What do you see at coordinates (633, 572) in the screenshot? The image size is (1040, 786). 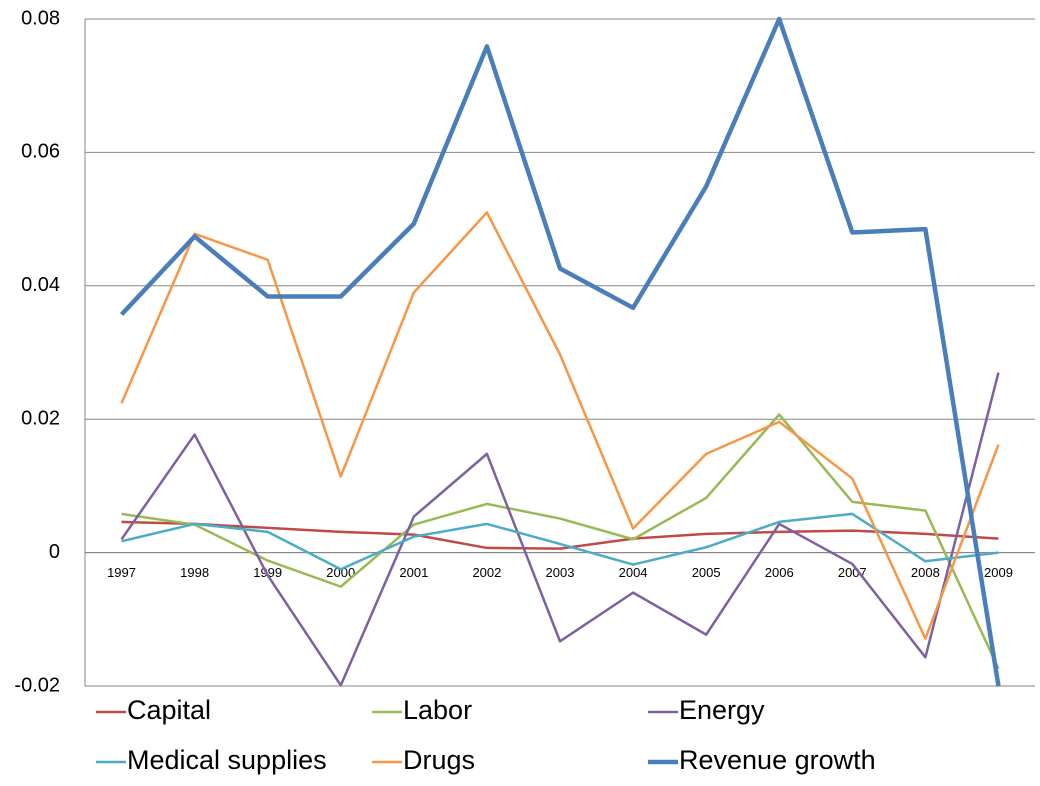 I see `x-tick-label: 2004` at bounding box center [633, 572].